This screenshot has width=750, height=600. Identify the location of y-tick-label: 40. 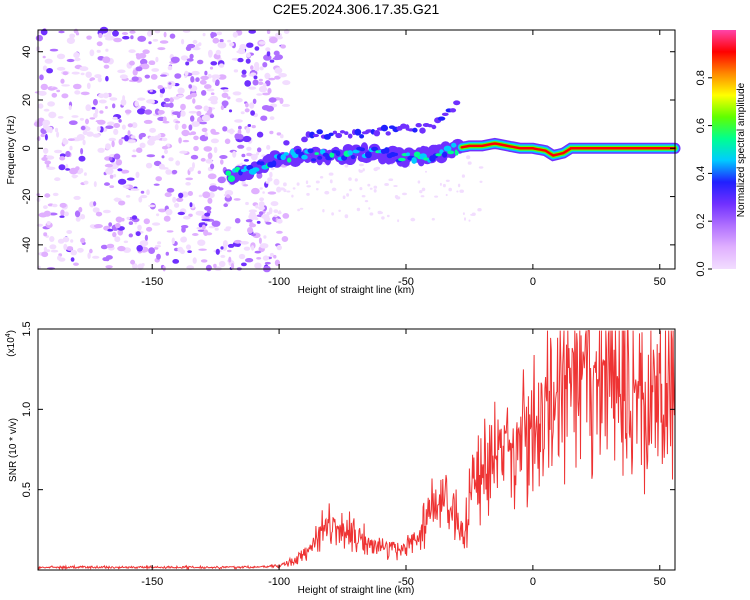
(27, 52).